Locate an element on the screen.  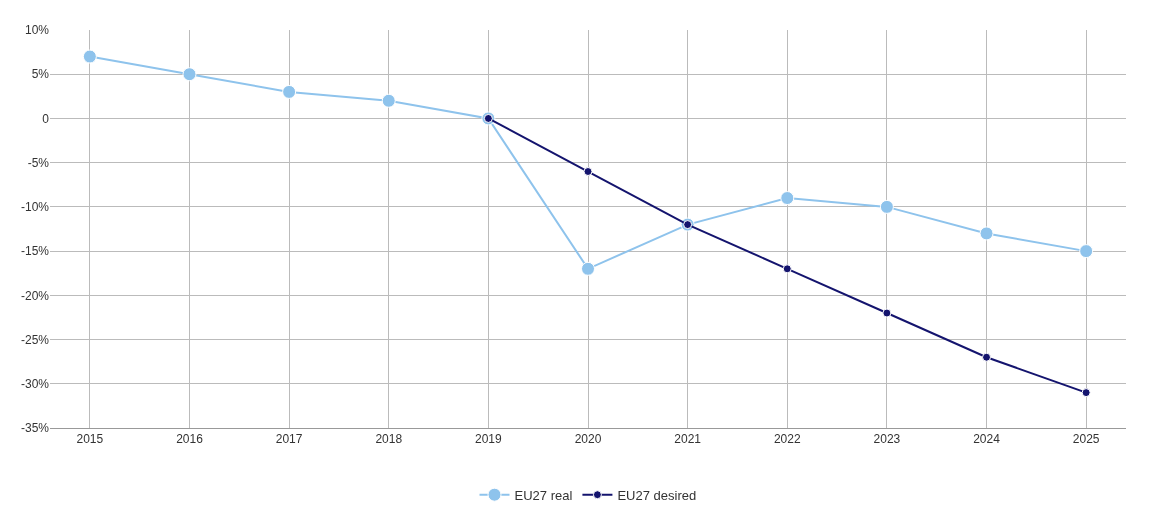
y-tick-label: 10% is located at coordinates (37, 30).